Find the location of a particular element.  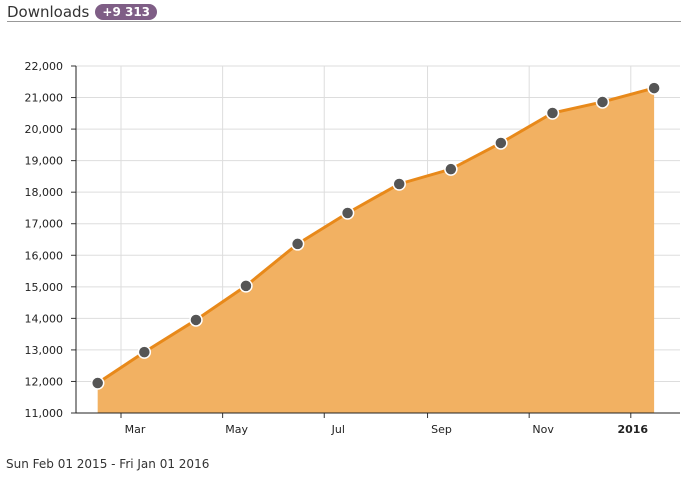

y-tick-label: 16,000 is located at coordinates (44, 255).